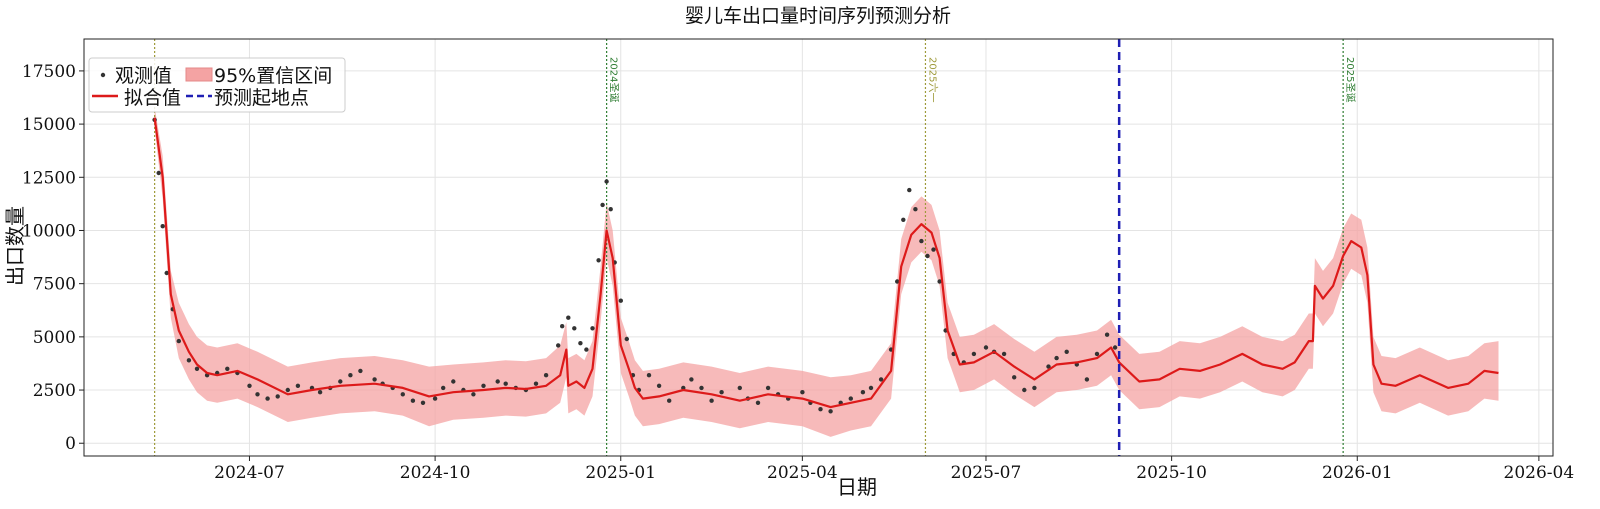  Describe the element at coordinates (857, 487) in the screenshot. I see `x-axis-title: 日期` at that location.